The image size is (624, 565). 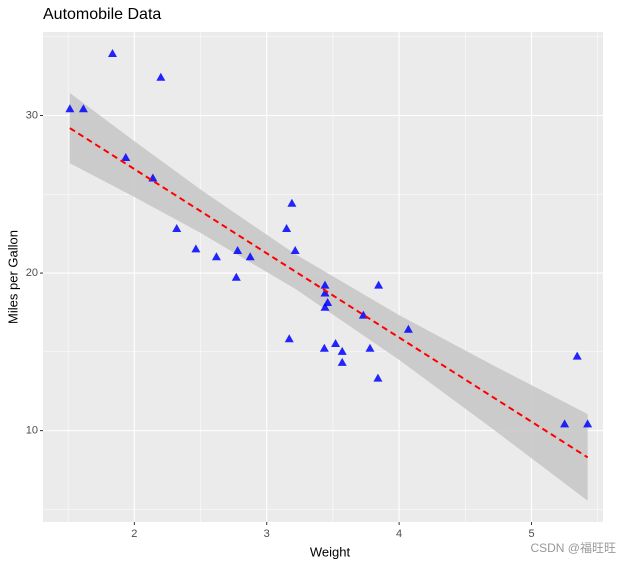 I want to click on watermark: CSDN @福旺旺, so click(x=573, y=547).